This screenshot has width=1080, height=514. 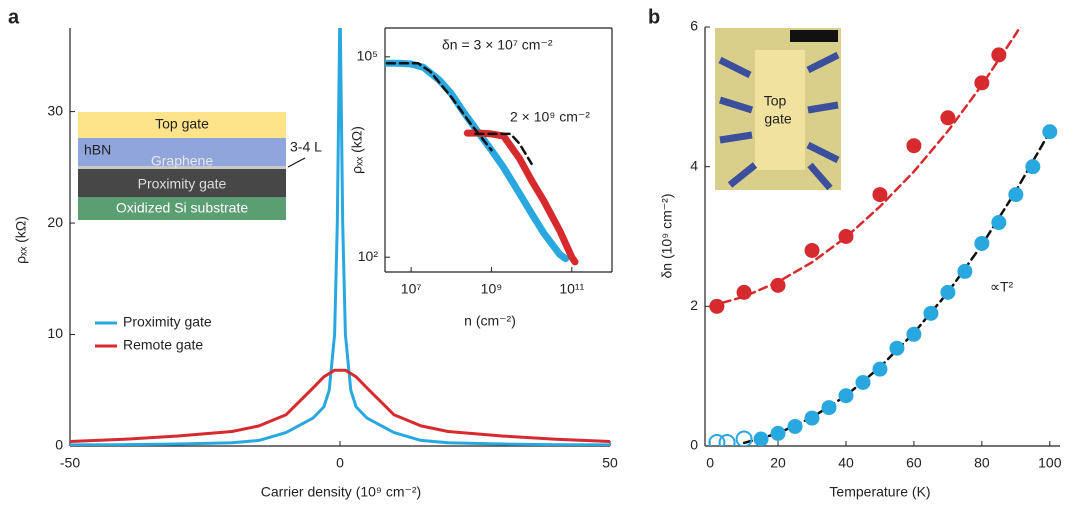 What do you see at coordinates (492, 289) in the screenshot?
I see `x-tick-label: 10⁹` at bounding box center [492, 289].